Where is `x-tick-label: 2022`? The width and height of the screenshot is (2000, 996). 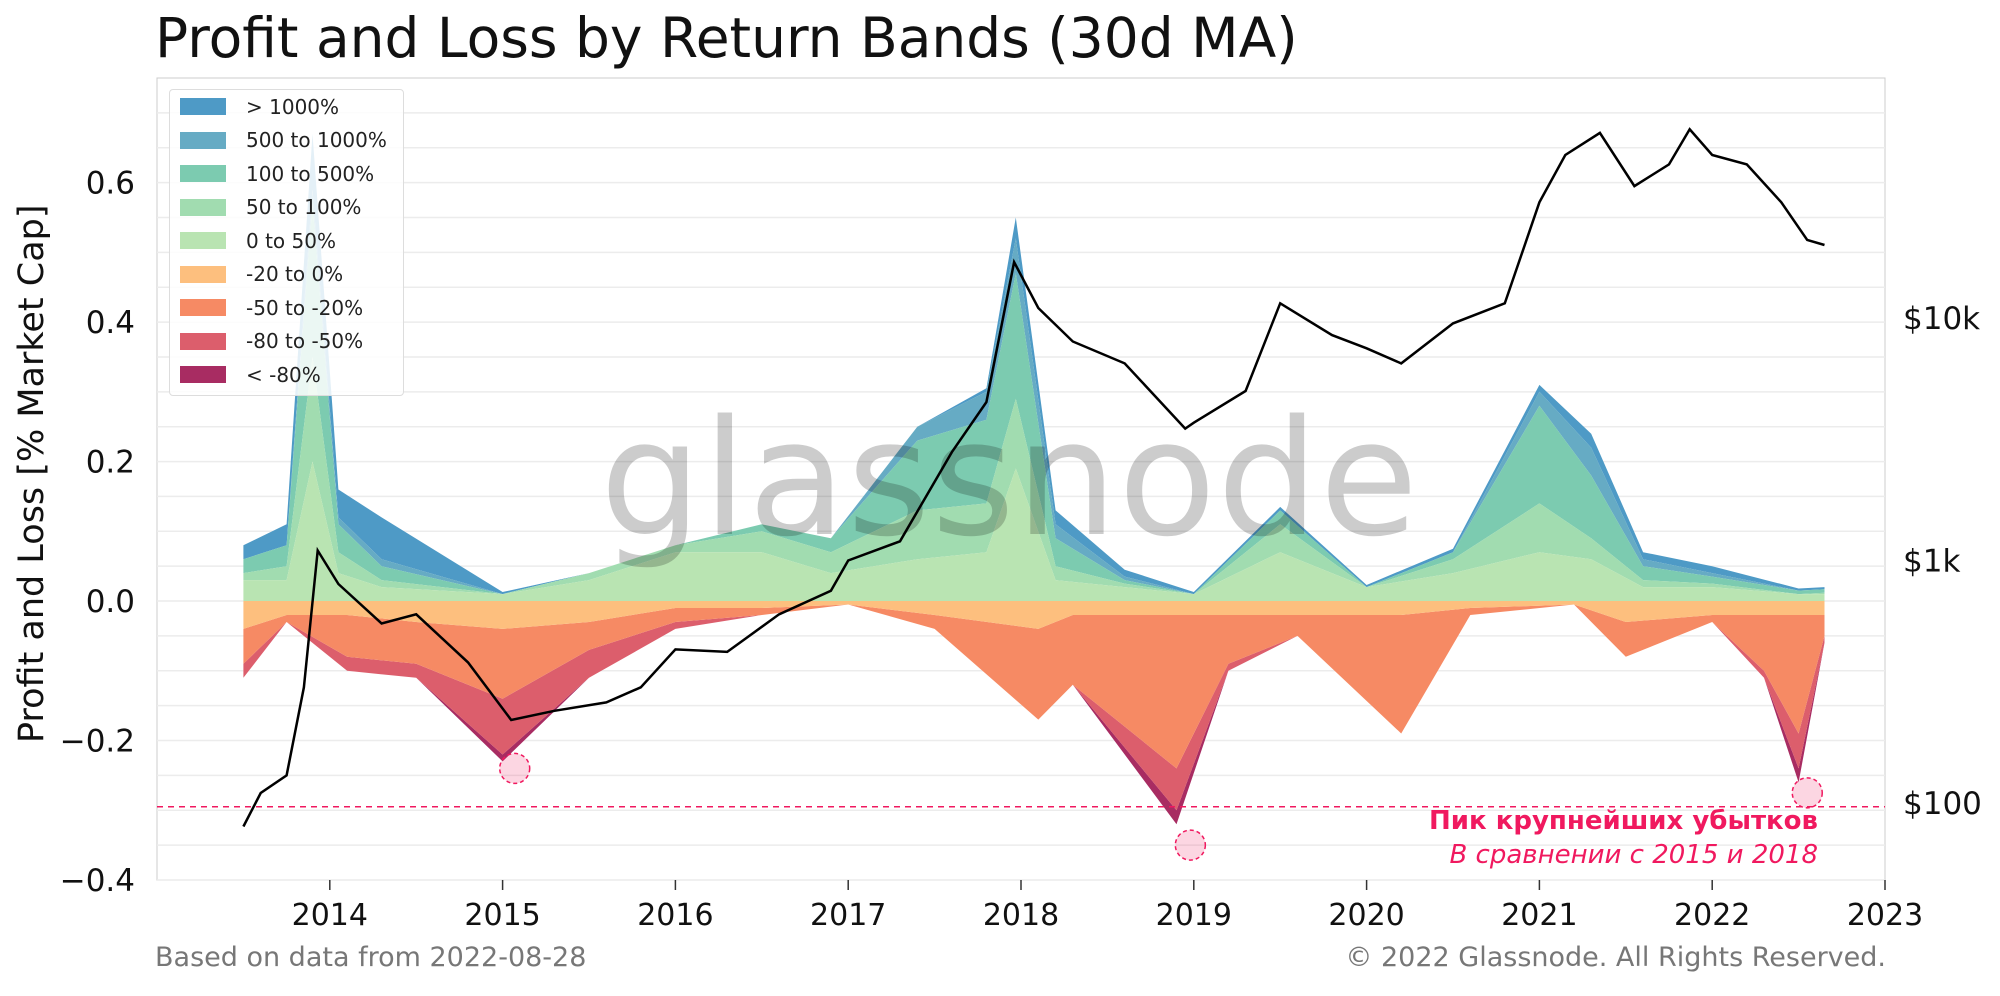
x-tick-label: 2022 is located at coordinates (1712, 915).